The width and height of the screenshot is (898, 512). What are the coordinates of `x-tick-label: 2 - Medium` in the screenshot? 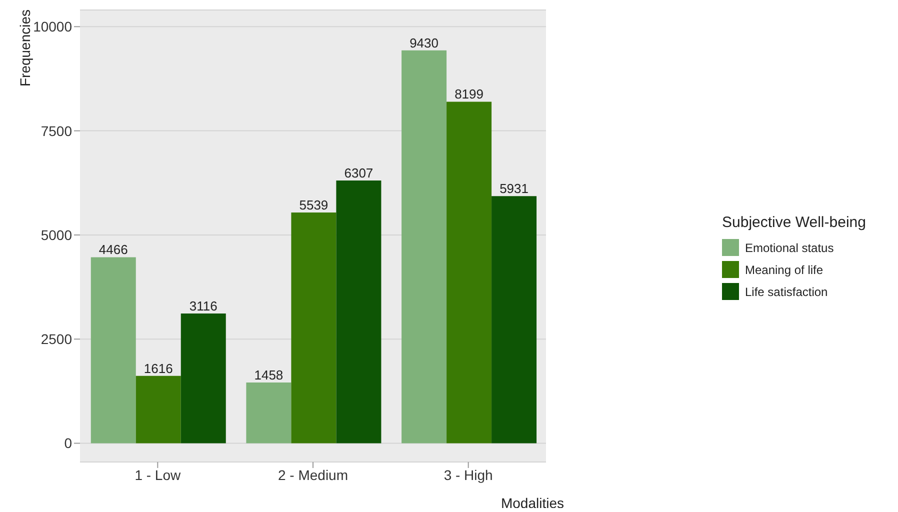 It's located at (313, 474).